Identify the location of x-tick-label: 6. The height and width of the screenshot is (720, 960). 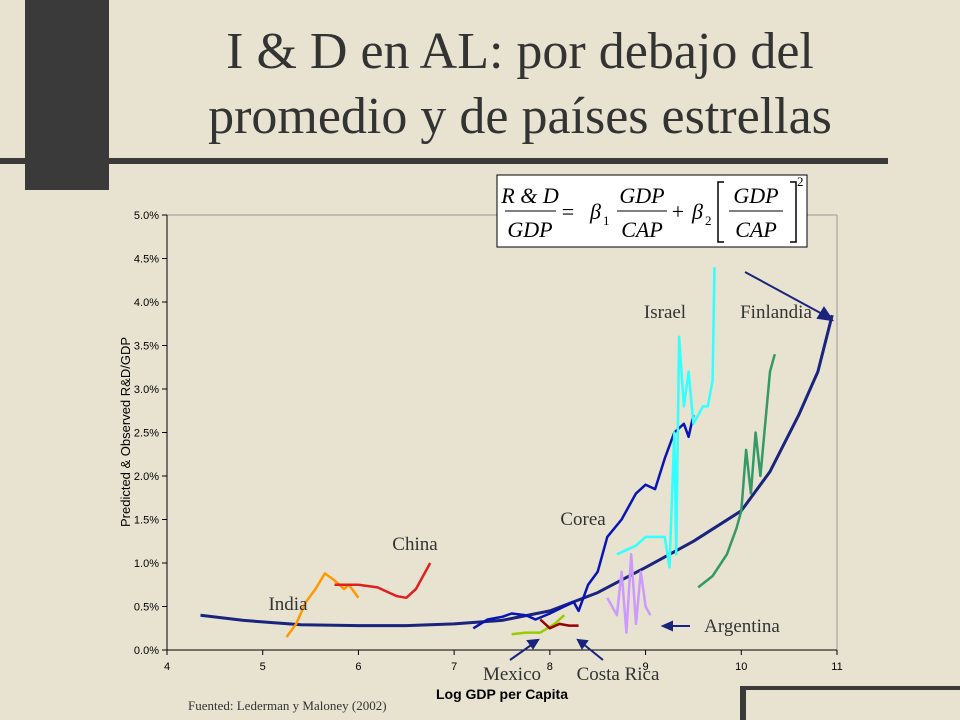
(358, 667).